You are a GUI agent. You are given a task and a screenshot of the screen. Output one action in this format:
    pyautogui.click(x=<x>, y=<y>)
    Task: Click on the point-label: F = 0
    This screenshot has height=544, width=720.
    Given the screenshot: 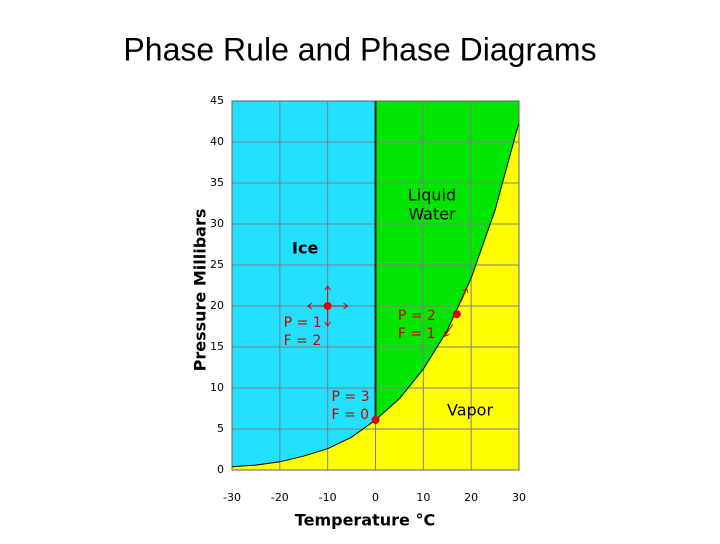 What is the action you would take?
    pyautogui.click(x=351, y=415)
    